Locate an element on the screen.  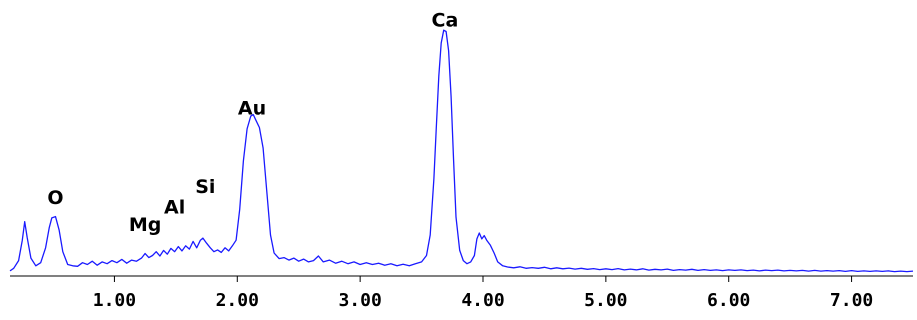
x-tick-label: 3.00 is located at coordinates (359, 300).